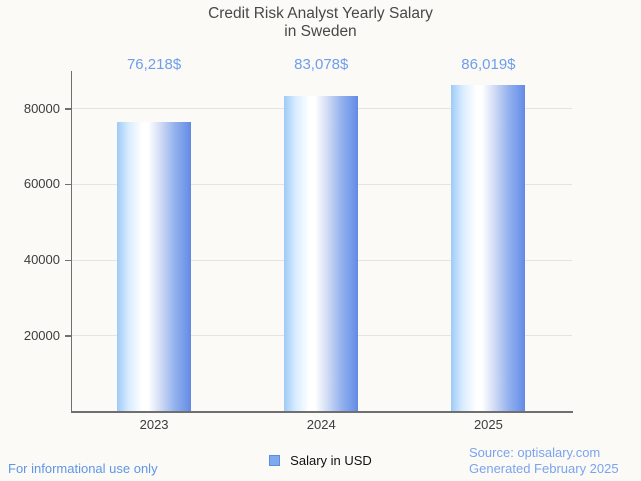  Describe the element at coordinates (488, 248) in the screenshot. I see `bar-2025` at that location.